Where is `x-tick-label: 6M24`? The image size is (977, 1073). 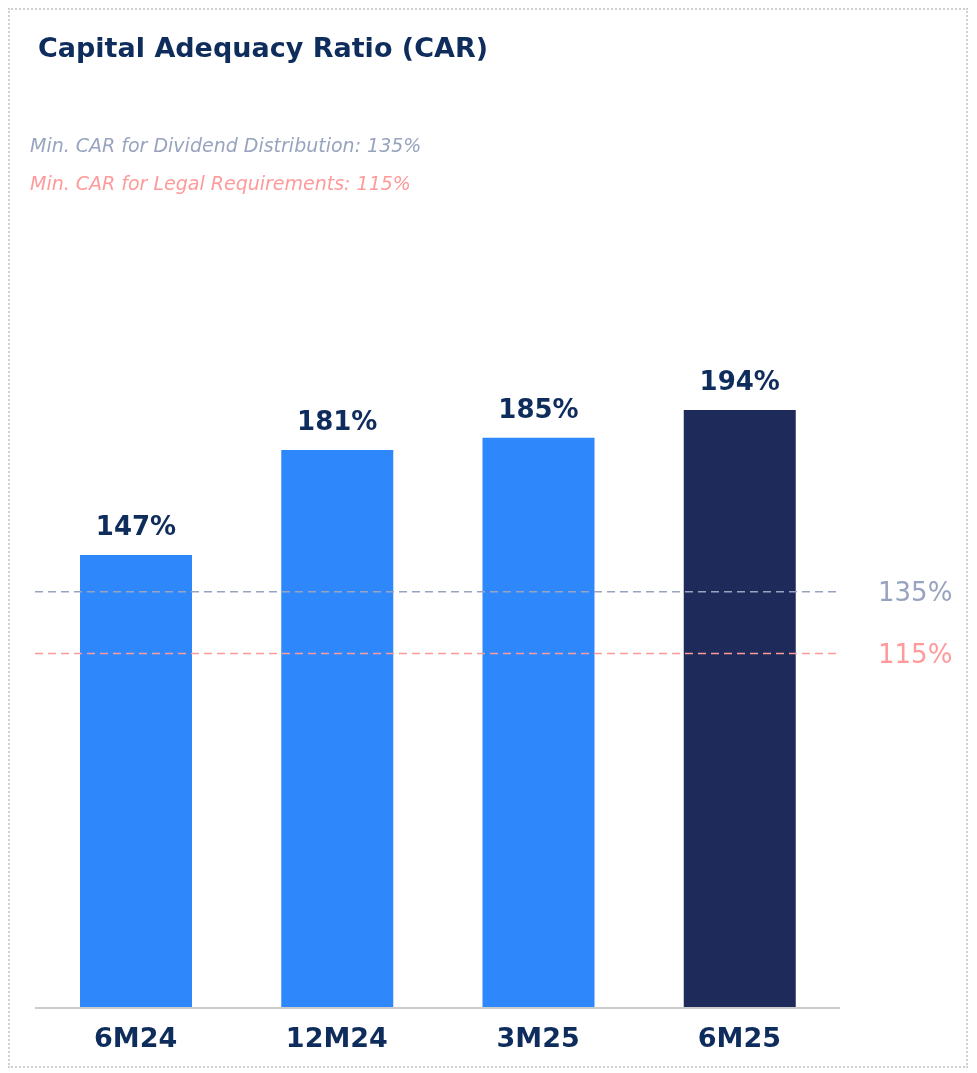 x-tick-label: 6M24 is located at coordinates (136, 1038).